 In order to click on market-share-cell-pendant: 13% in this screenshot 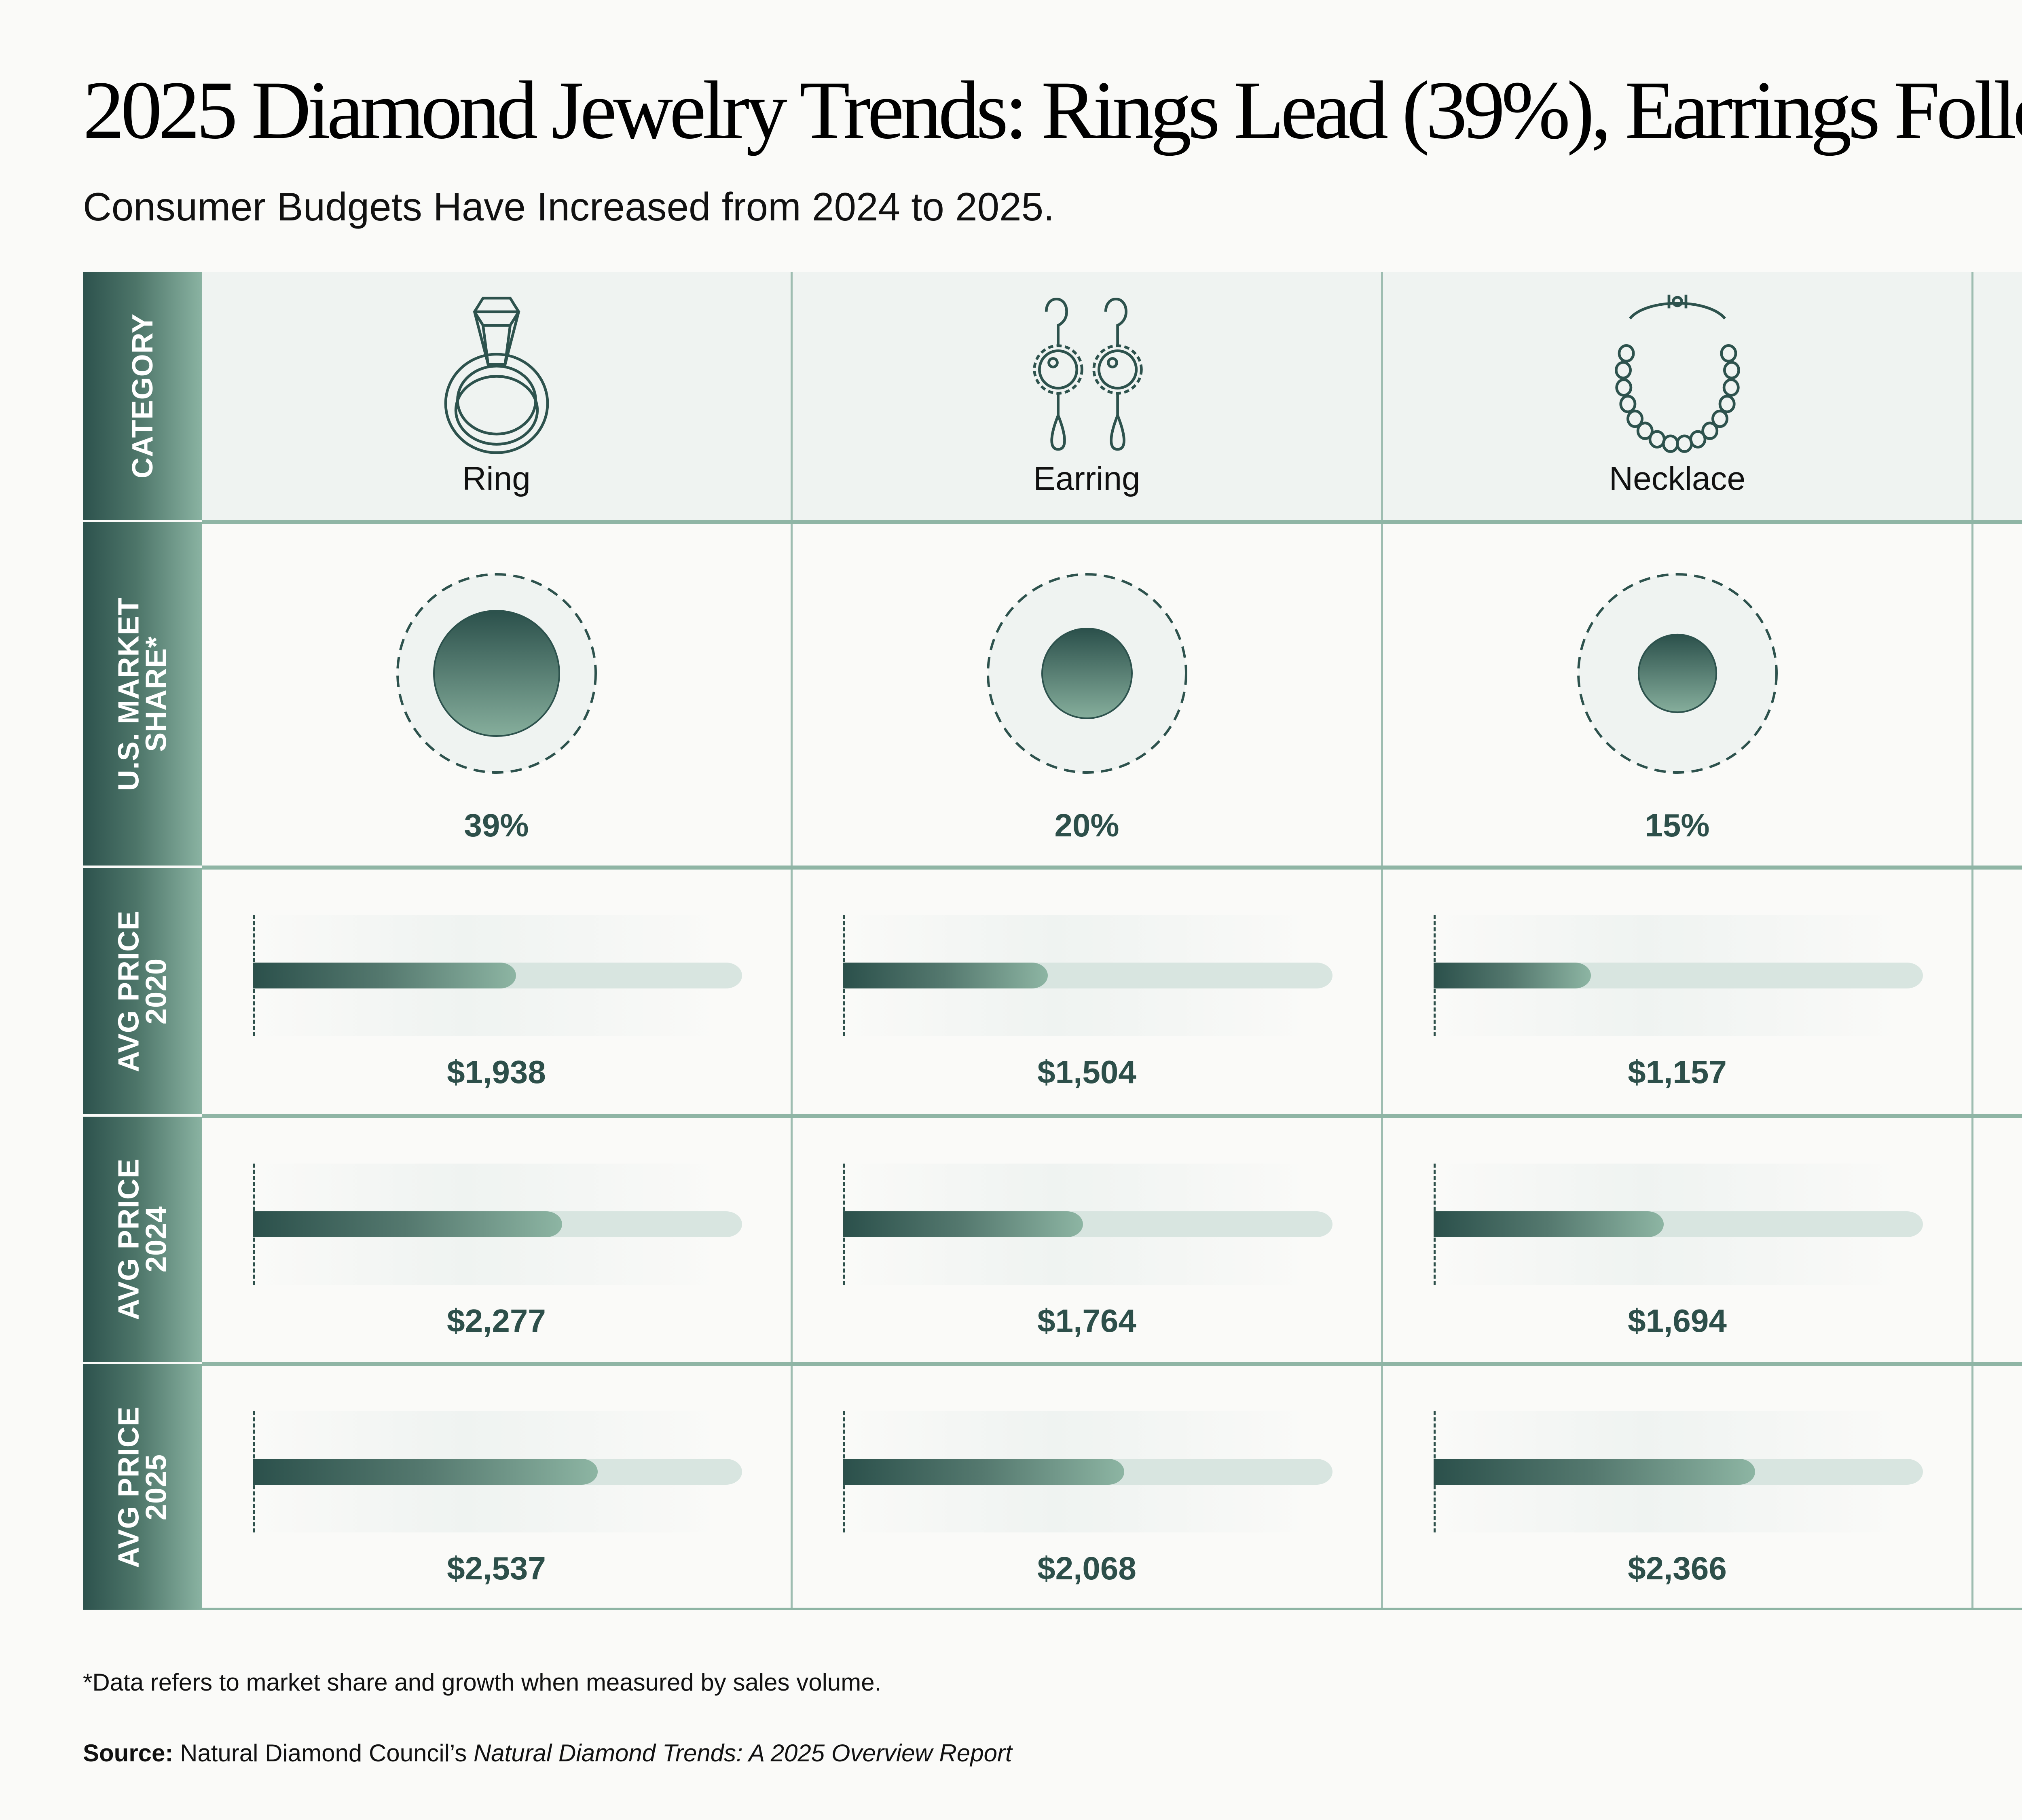, I will do `click(1996, 695)`.